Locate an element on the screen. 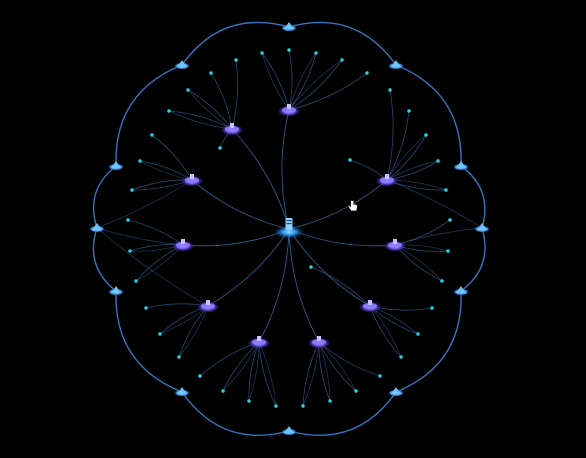 The height and width of the screenshot is (458, 586). central-server-node is located at coordinates (289, 228).